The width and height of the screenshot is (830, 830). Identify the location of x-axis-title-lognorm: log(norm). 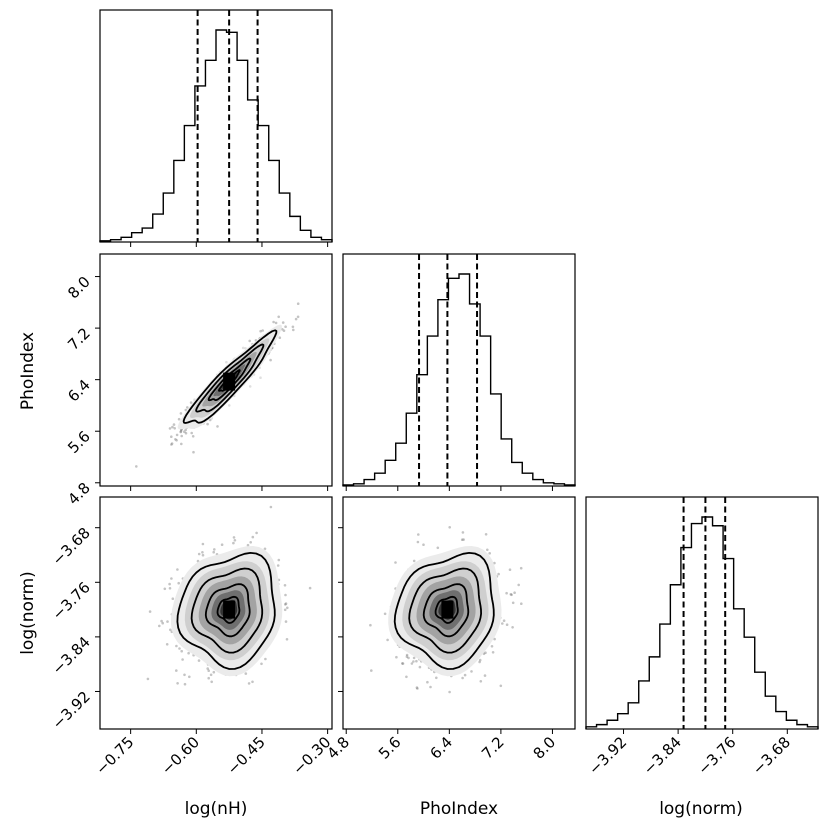
(701, 809).